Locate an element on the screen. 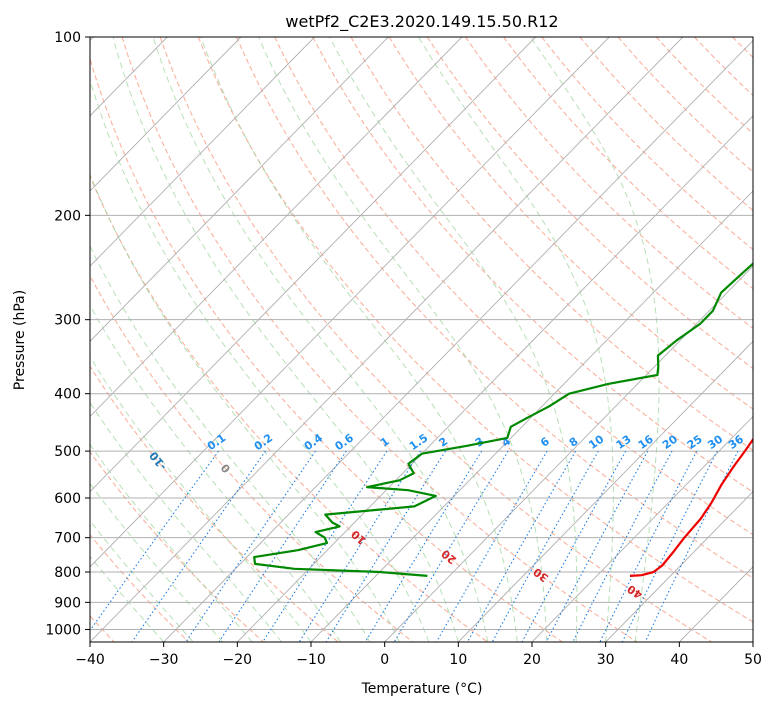  y-tick-label: 1000 is located at coordinates (63, 630).